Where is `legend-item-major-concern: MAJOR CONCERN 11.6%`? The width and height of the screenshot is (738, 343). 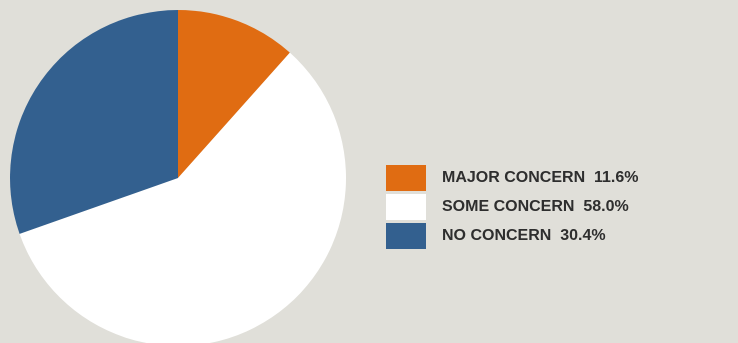 legend-item-major-concern: MAJOR CONCERN 11.6% is located at coordinates (512, 178).